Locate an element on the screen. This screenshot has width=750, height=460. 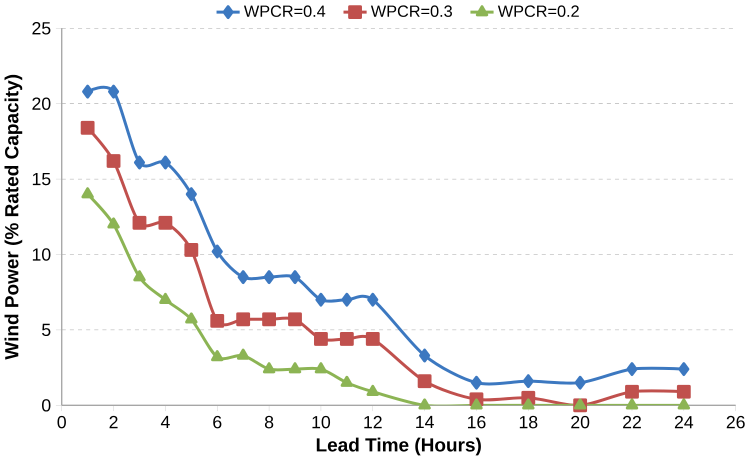
y-tick-label: 5 is located at coordinates (46, 330).